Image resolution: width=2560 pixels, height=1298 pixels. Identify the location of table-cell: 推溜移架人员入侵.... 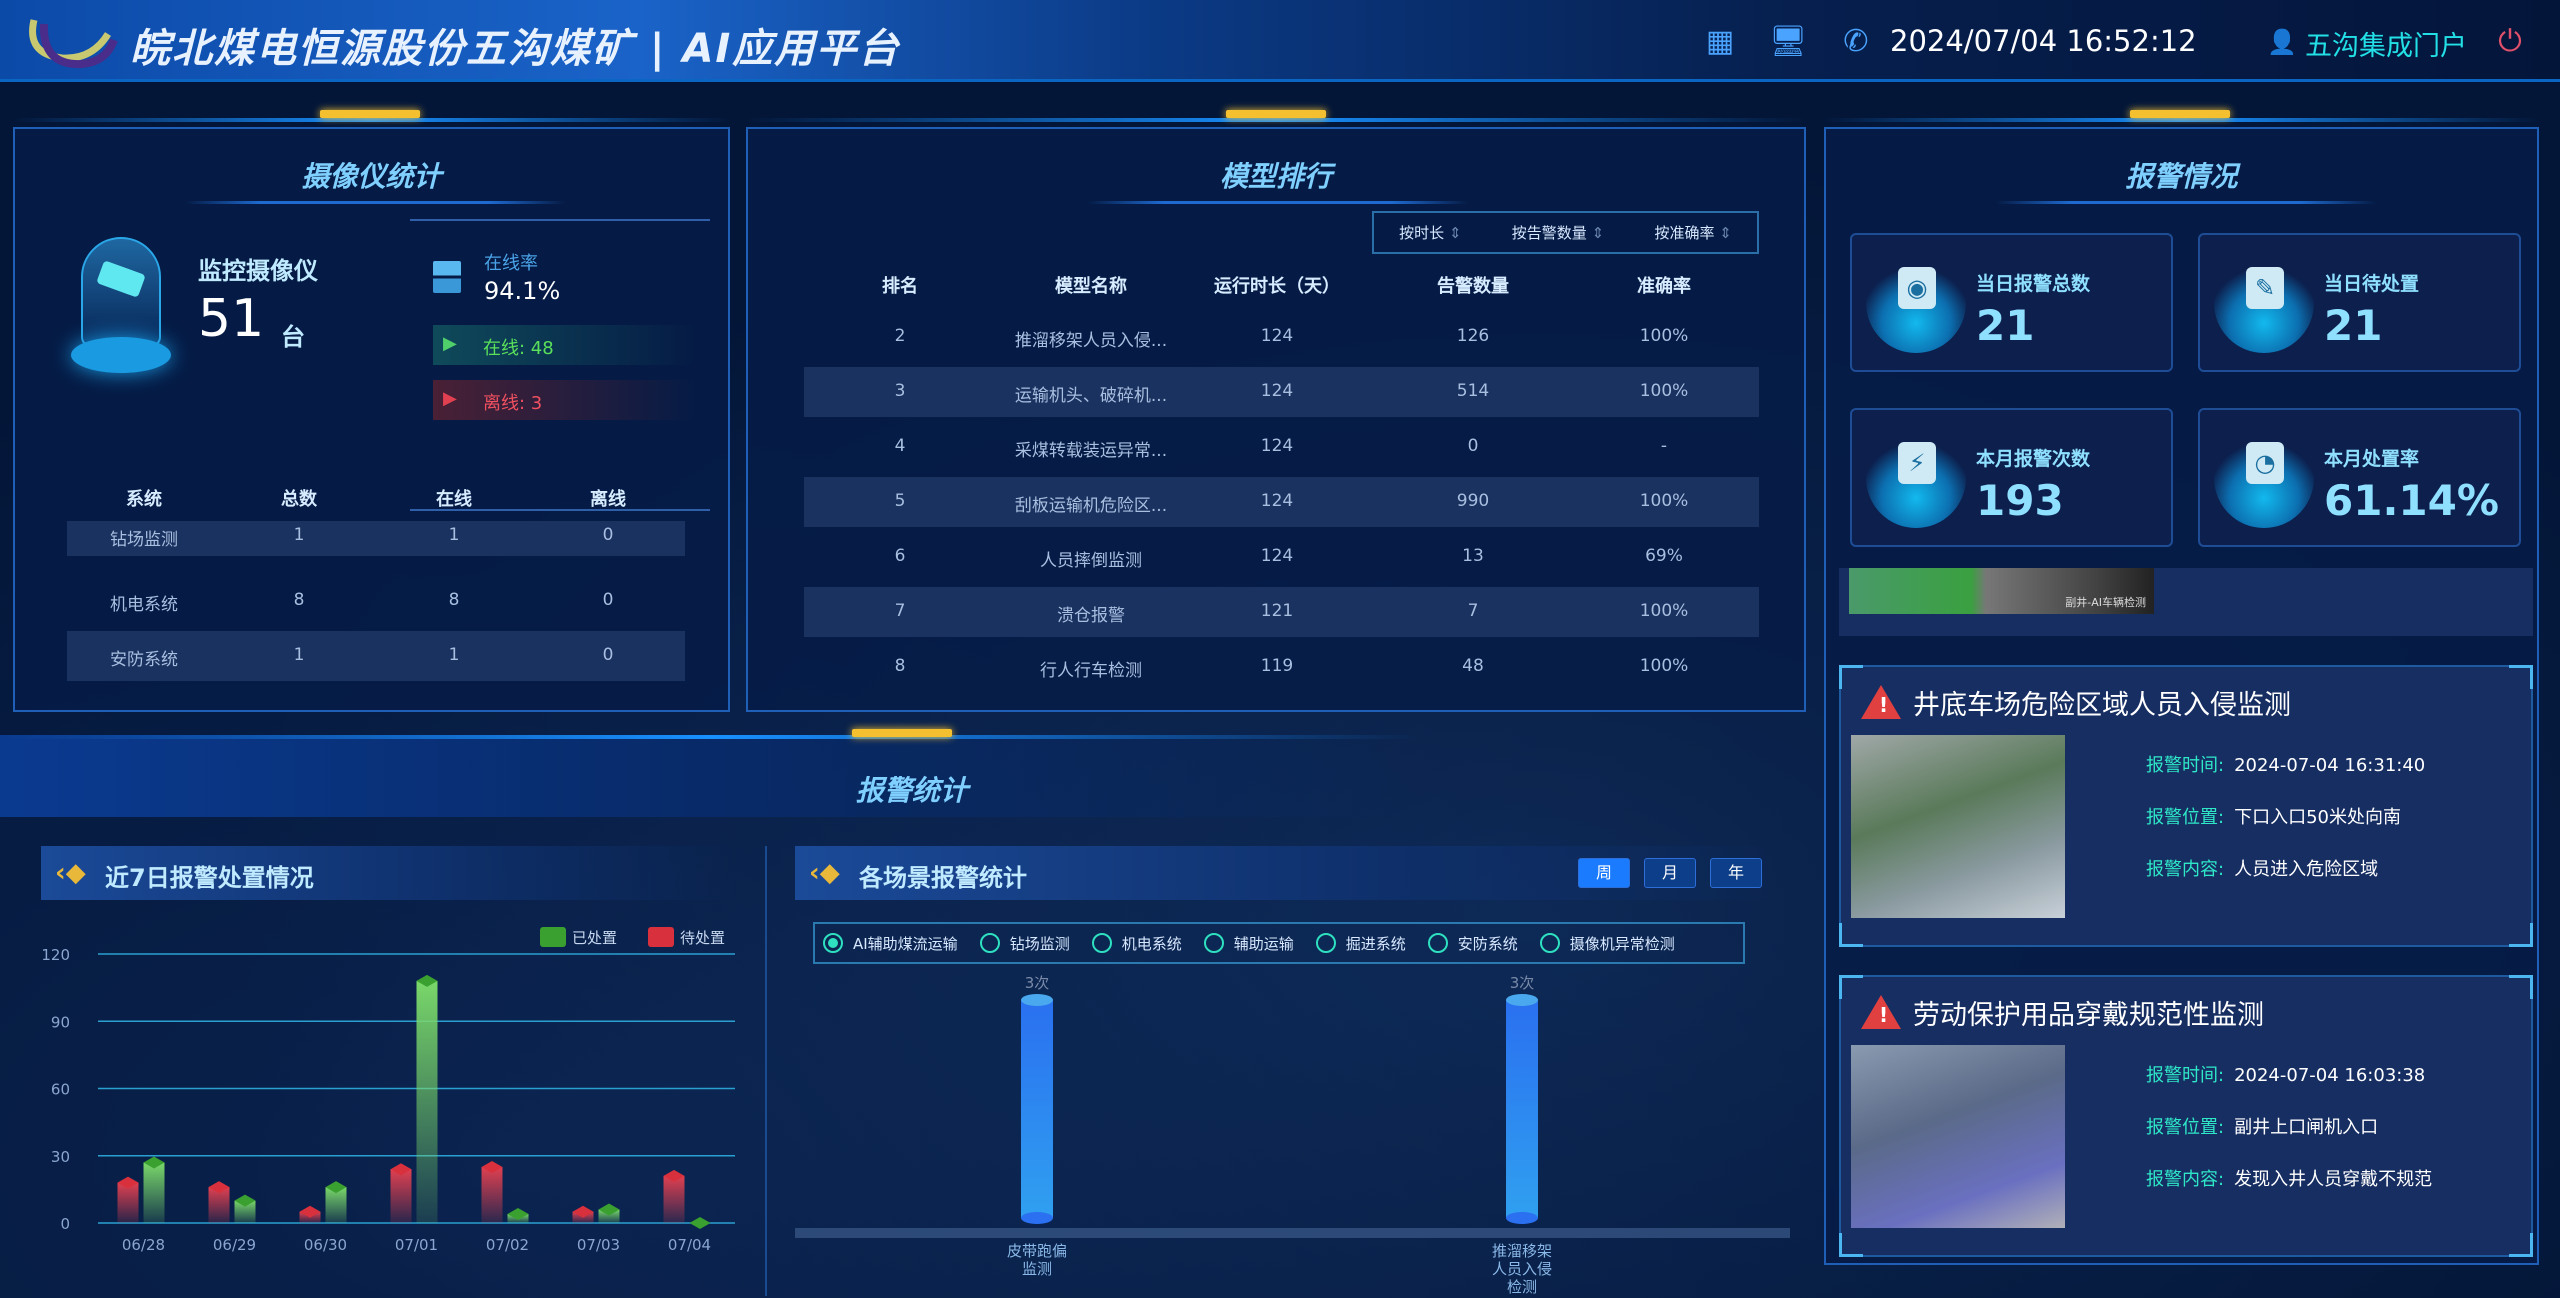
(1091, 341).